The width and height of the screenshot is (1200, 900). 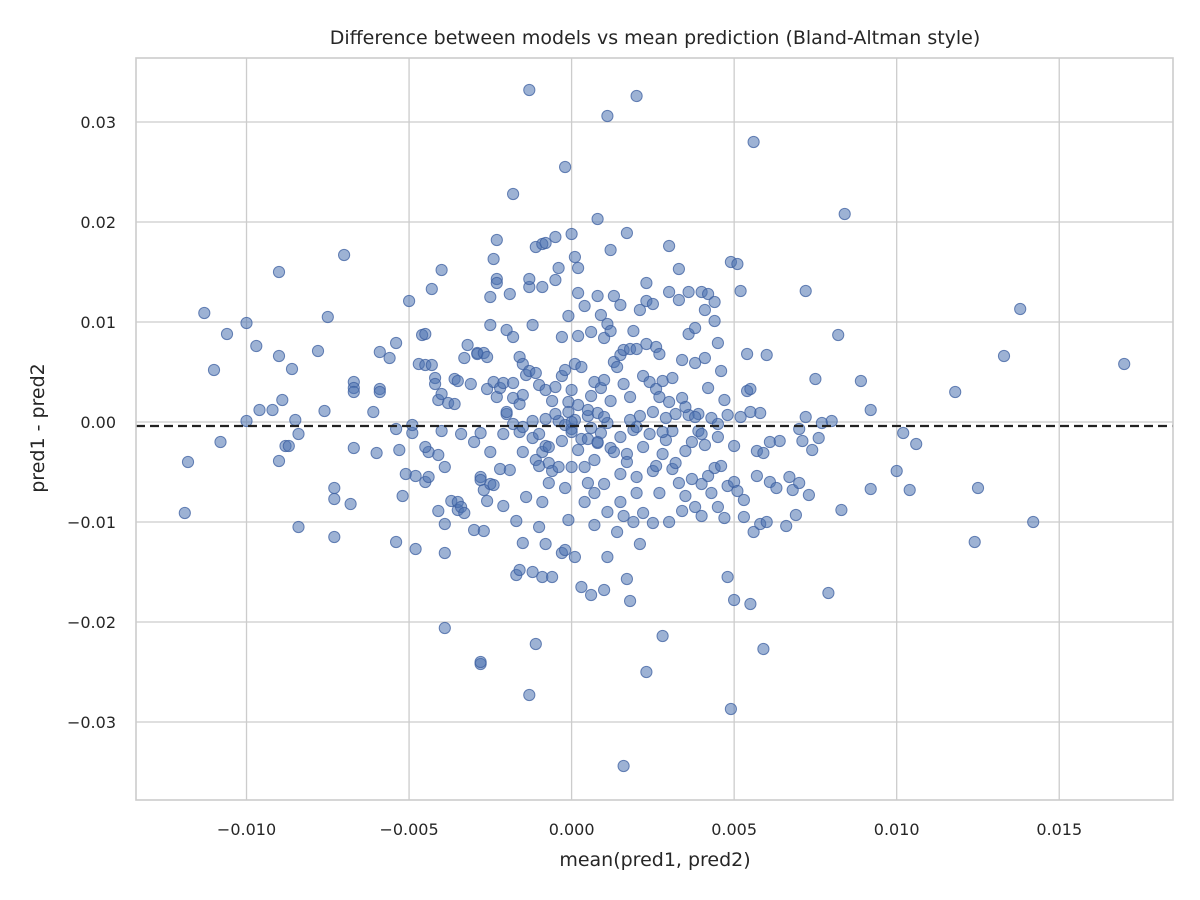 I want to click on x-tick-label: 0.005, so click(x=734, y=829).